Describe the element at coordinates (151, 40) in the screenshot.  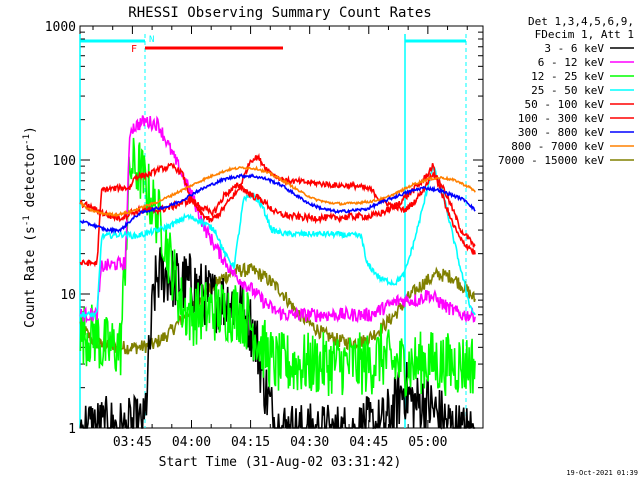
I see `night-flag-label: N` at that location.